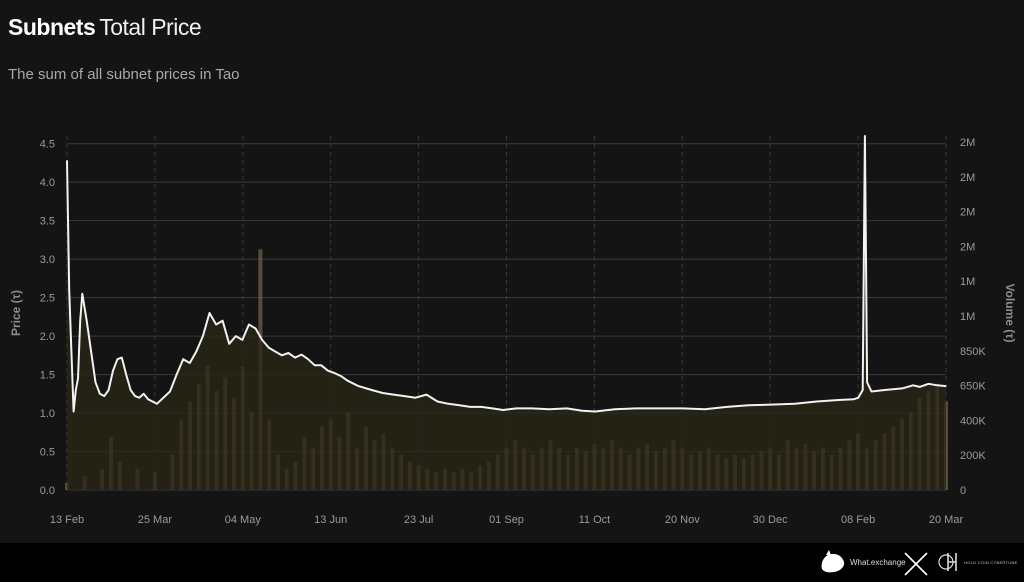  Describe the element at coordinates (47, 337) in the screenshot. I see `y-tick-label: 2.0` at that location.